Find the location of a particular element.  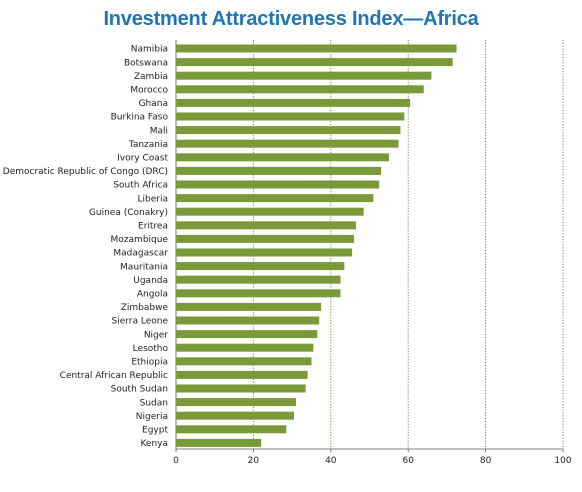

category-label: Sudan is located at coordinates (154, 403).